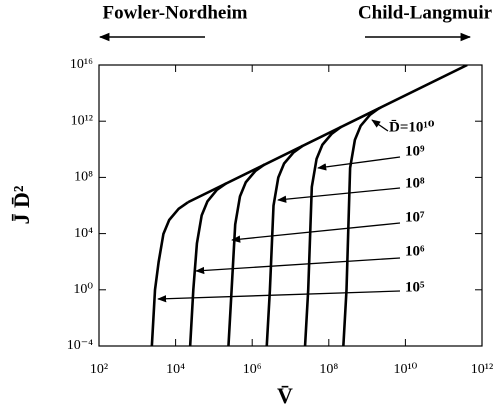  What do you see at coordinates (425, 12) in the screenshot?
I see `header-label: Child-Langmuir` at bounding box center [425, 12].